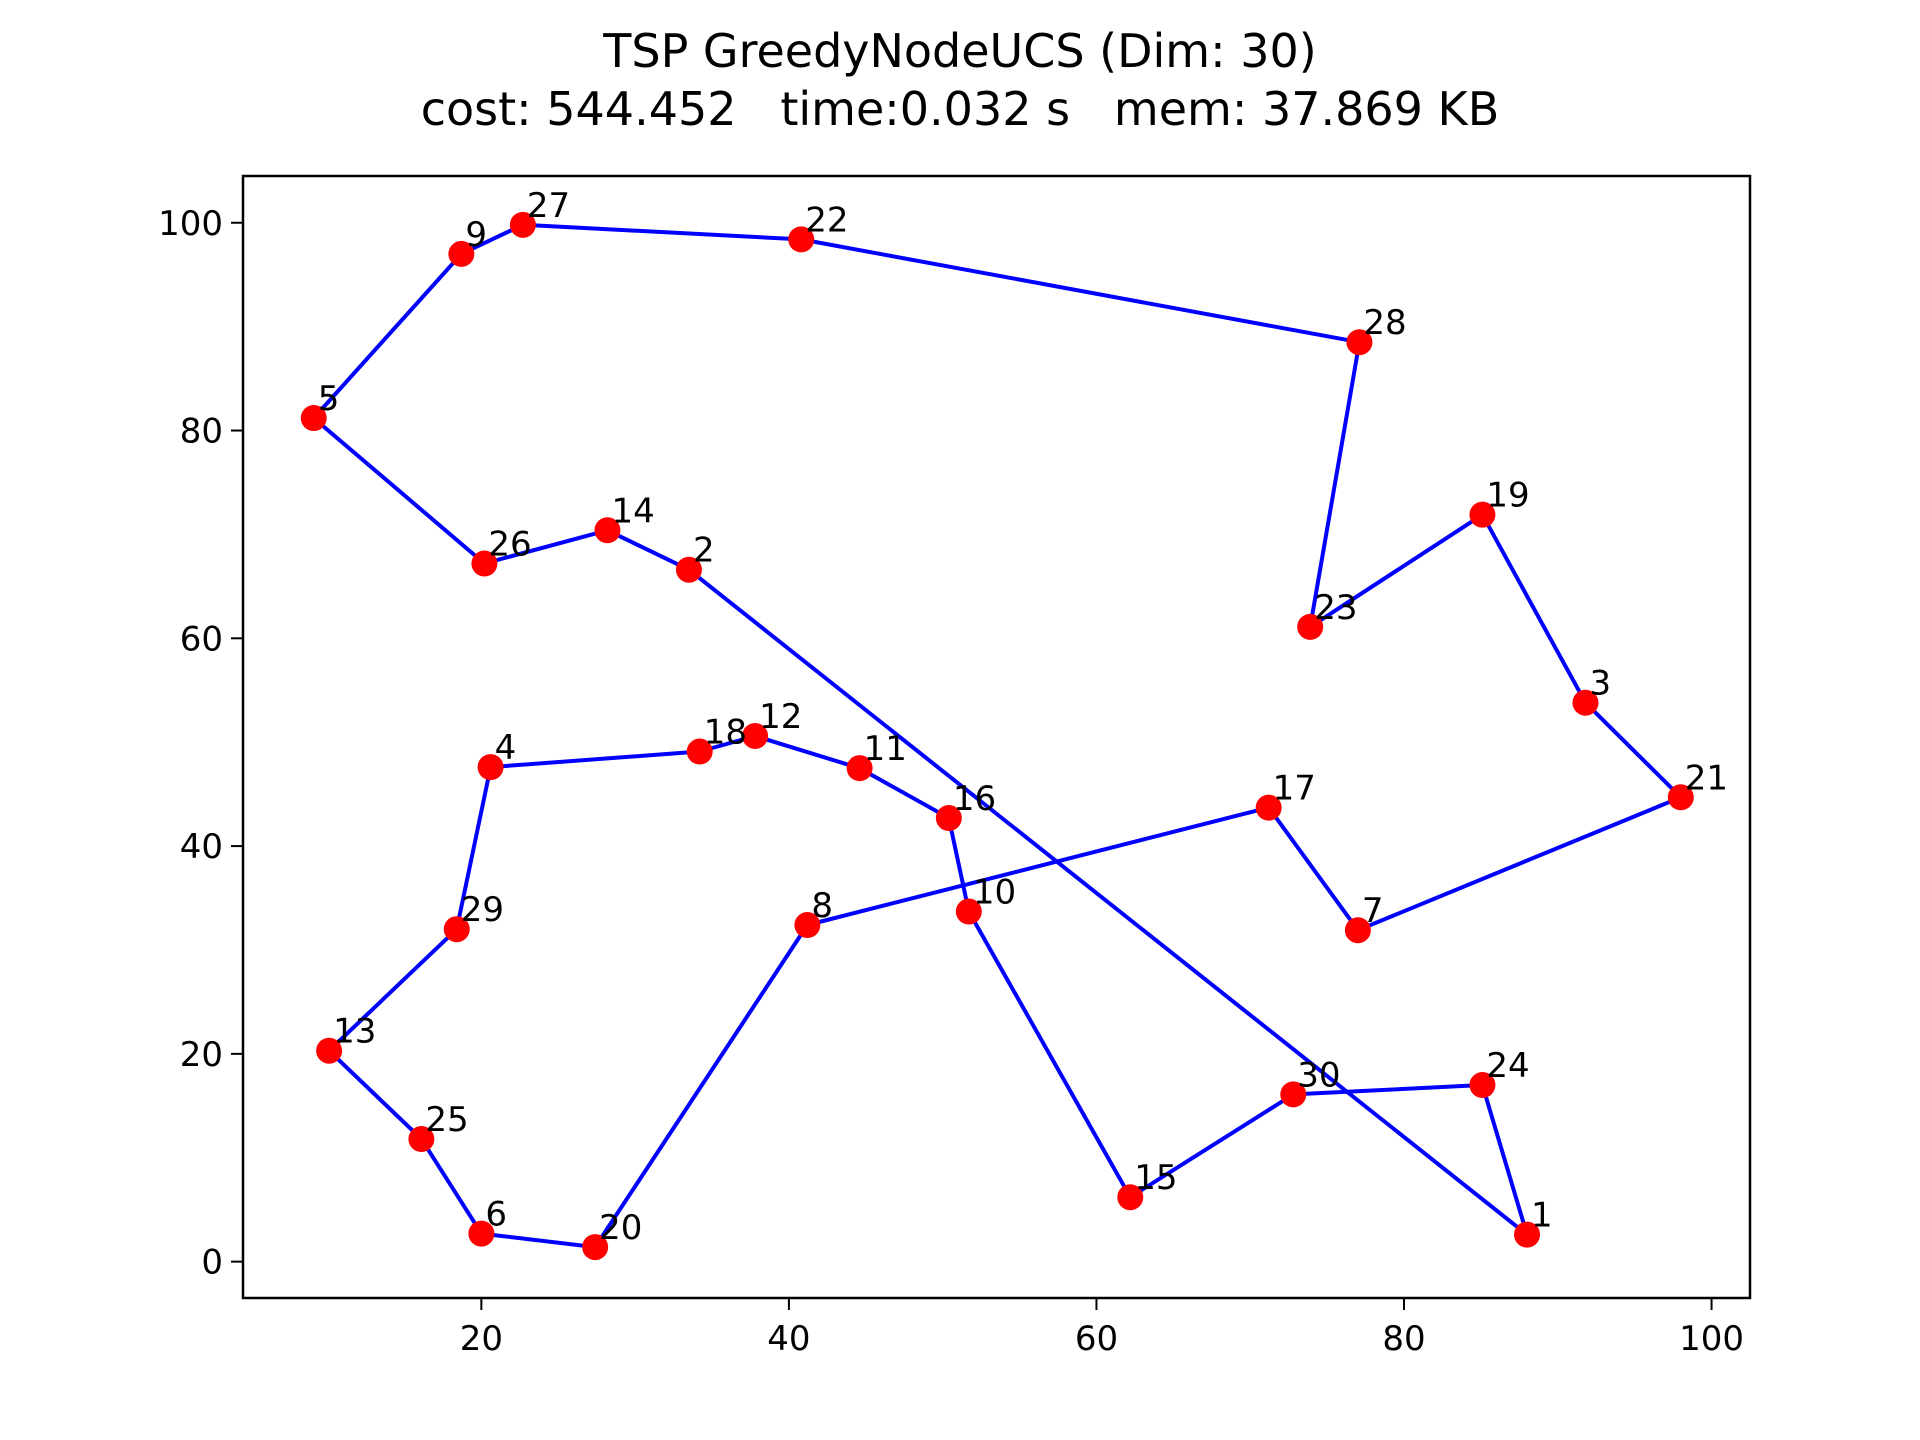  I want to click on node-label-13: 13, so click(354, 1032).